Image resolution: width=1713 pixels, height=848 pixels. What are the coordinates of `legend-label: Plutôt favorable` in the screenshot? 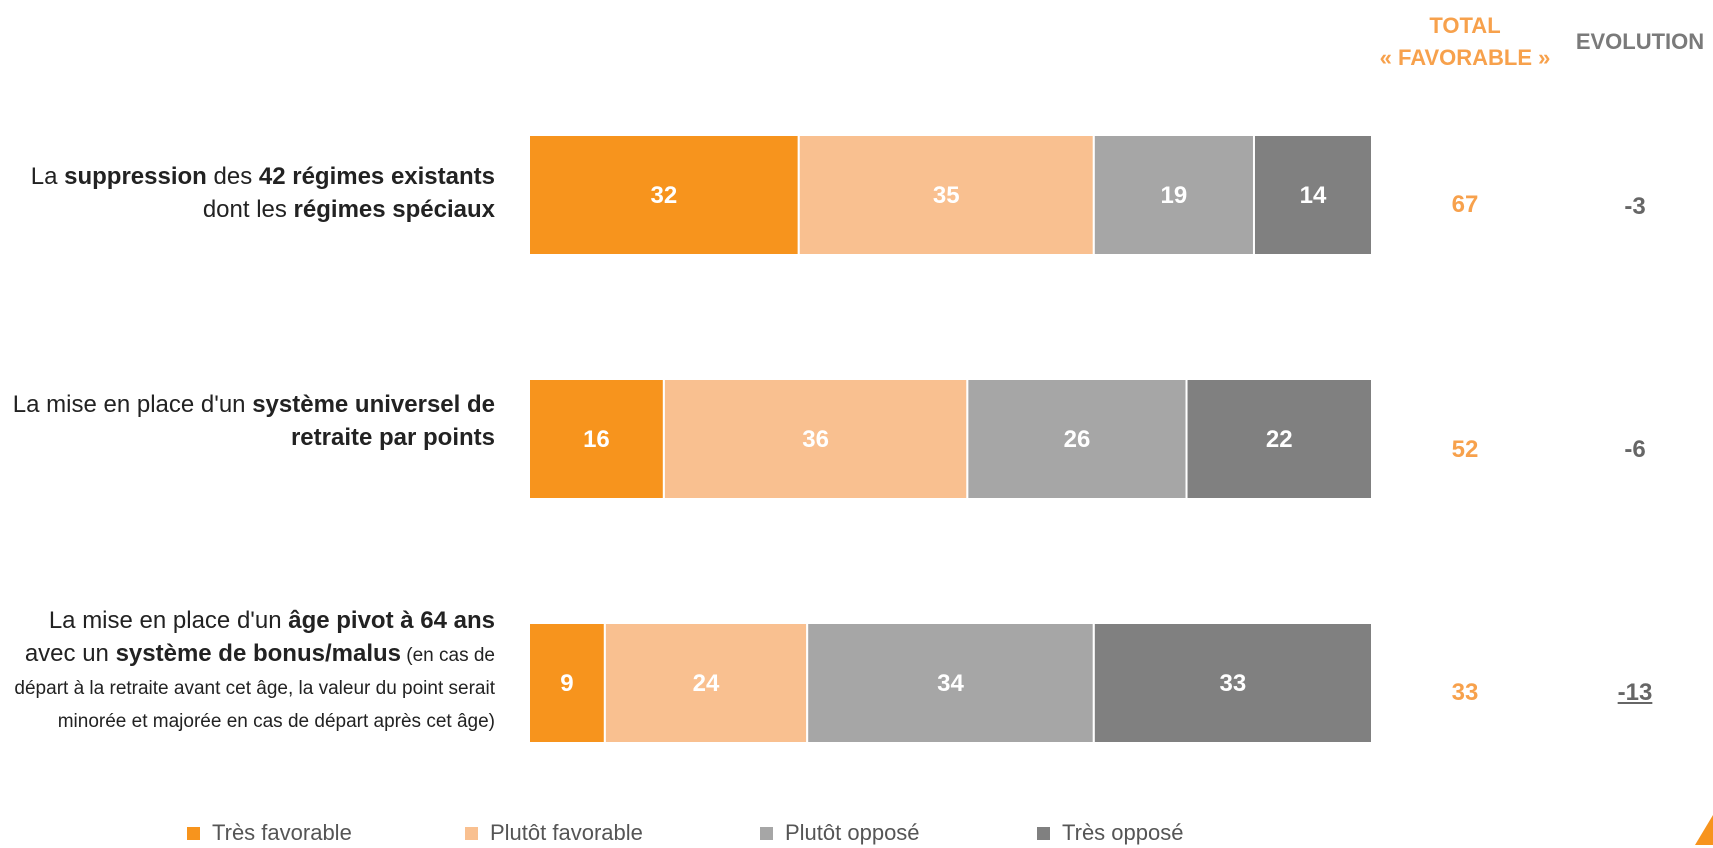 It's located at (566, 832).